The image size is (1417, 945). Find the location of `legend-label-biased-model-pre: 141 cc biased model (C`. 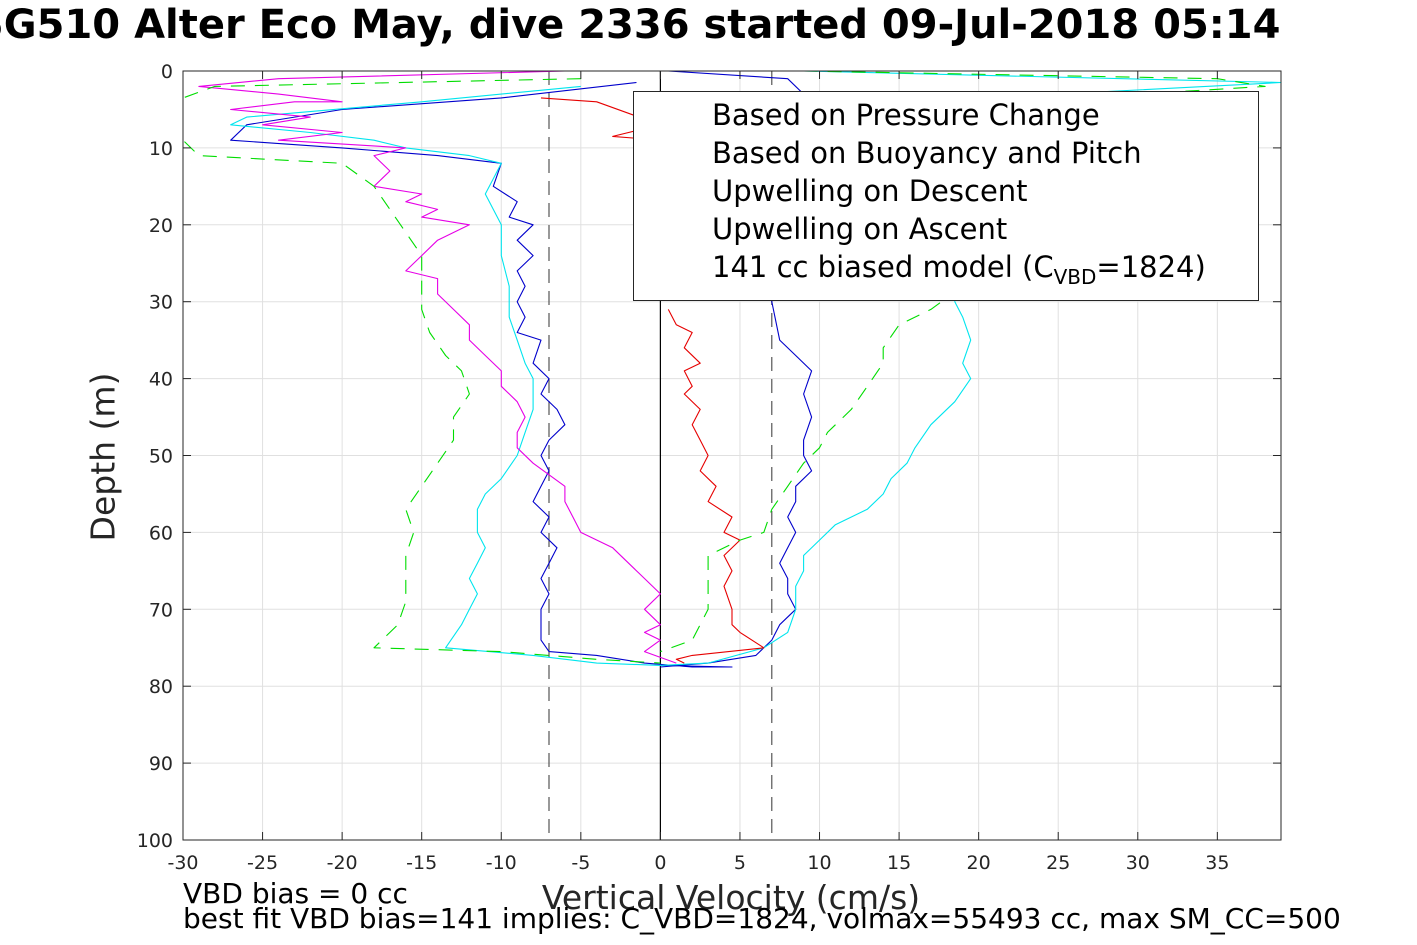

legend-label-biased-model-pre: 141 cc biased model (C is located at coordinates (883, 267).